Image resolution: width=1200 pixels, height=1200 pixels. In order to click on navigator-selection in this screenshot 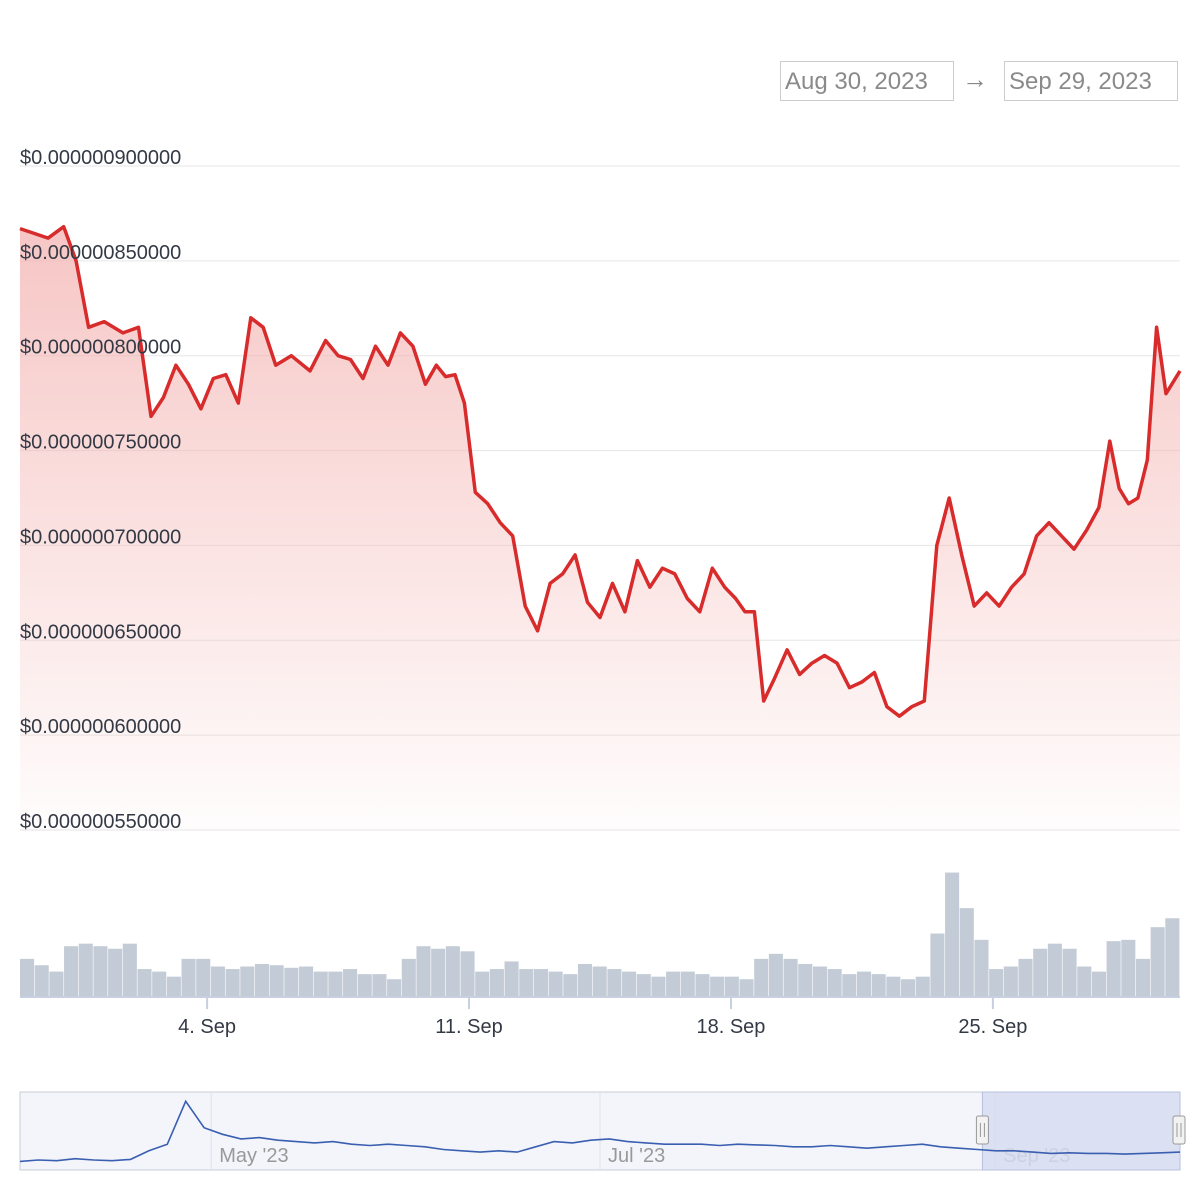, I will do `click(1081, 1131)`.